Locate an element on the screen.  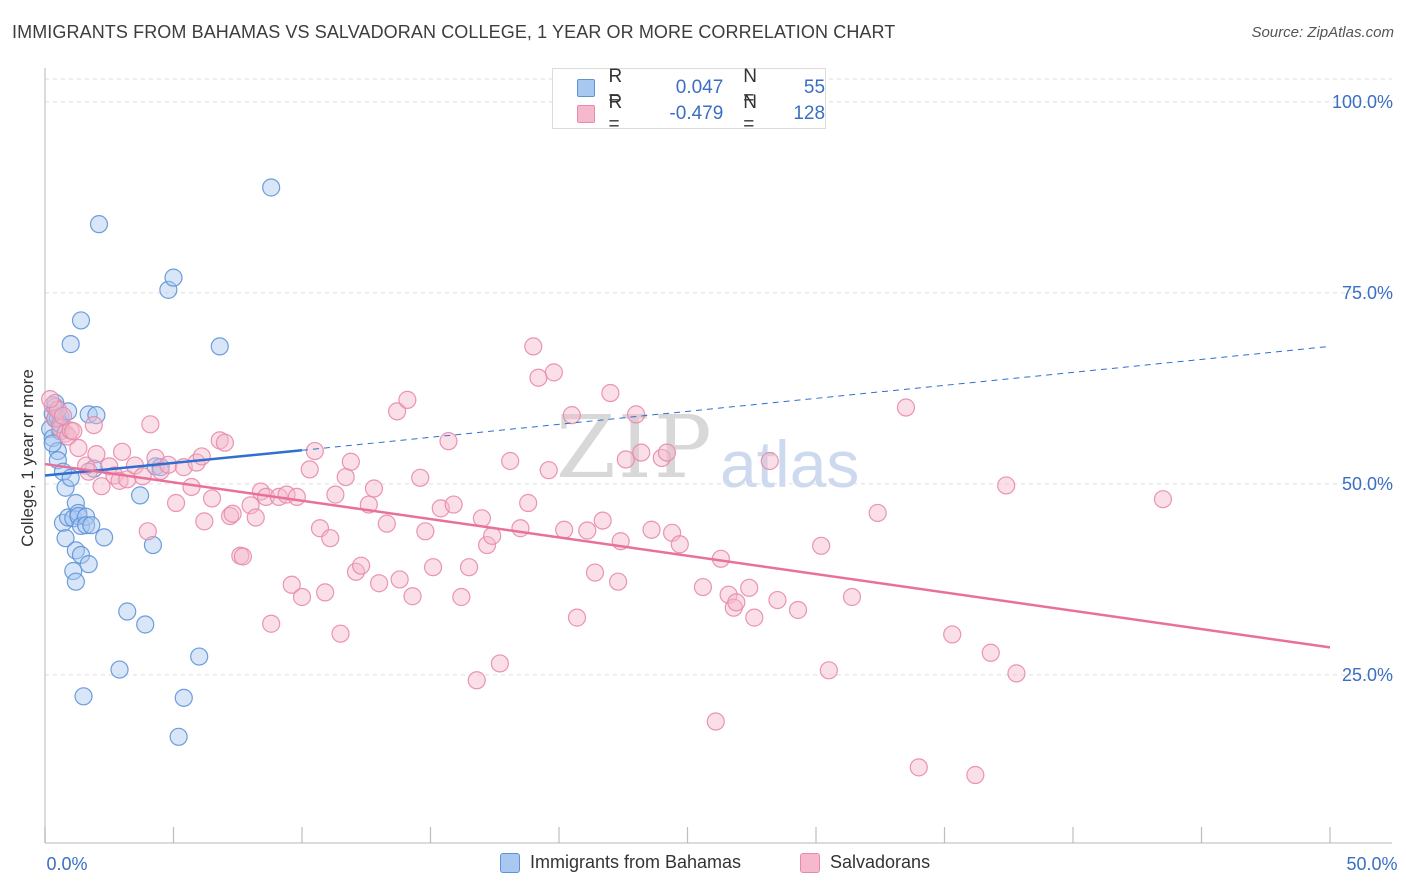
y-axis-label: College, 1 year or more is located at coordinates (27, 458).